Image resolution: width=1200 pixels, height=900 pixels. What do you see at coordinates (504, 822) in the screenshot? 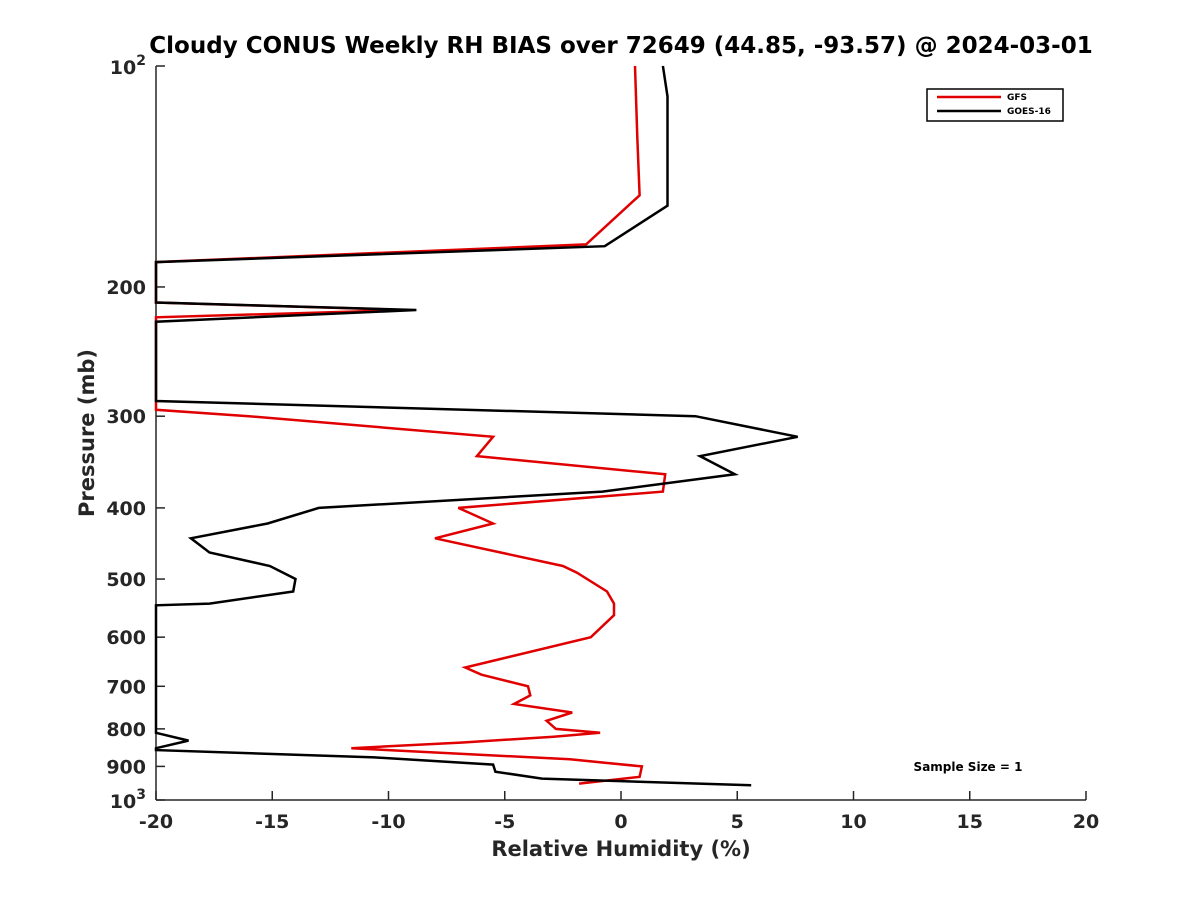
I see `x-tick-label: -5` at bounding box center [504, 822].